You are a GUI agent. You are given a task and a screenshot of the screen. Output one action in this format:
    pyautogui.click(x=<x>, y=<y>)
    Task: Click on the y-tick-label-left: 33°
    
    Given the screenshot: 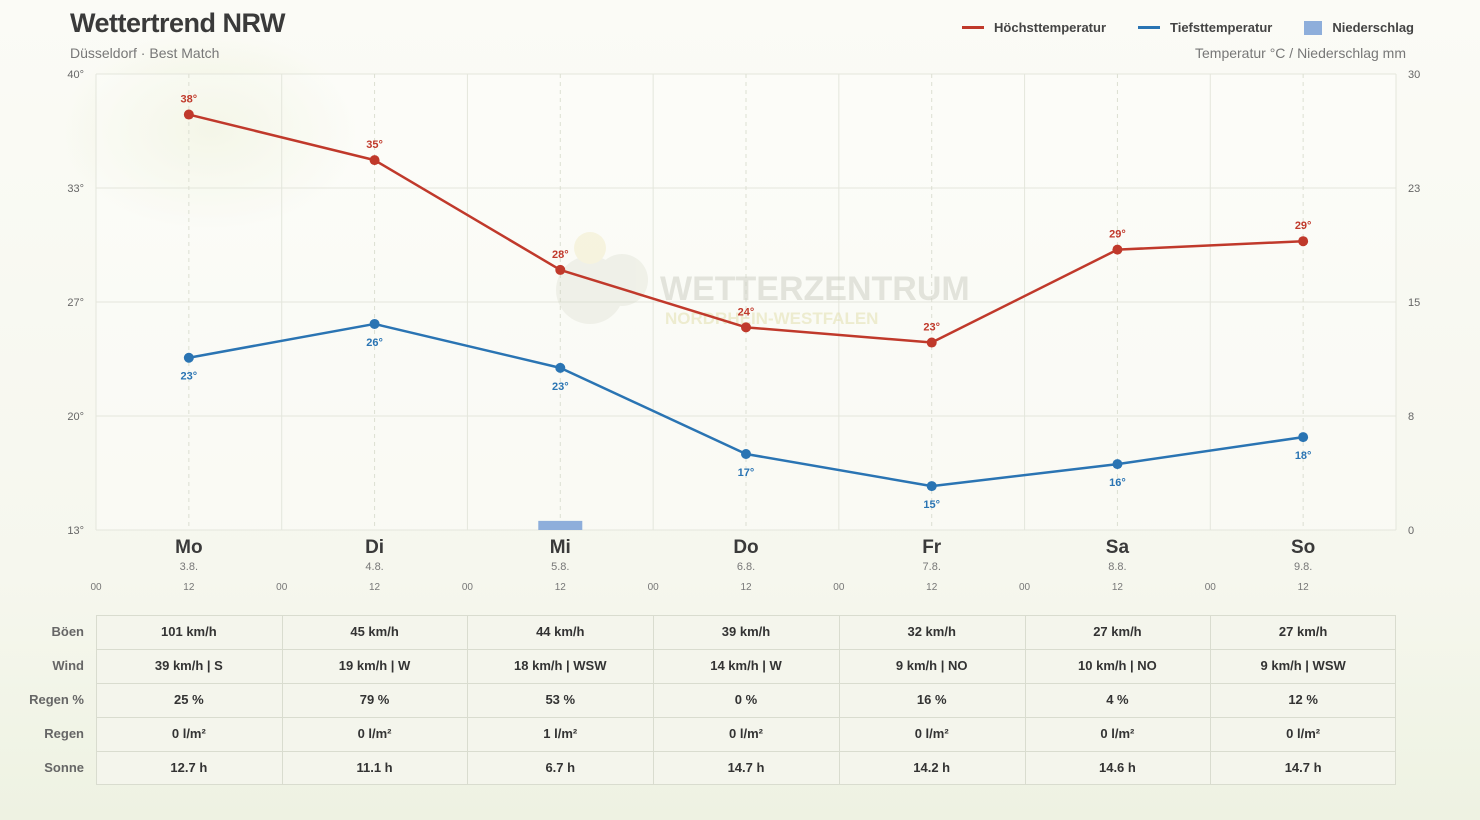 What is the action you would take?
    pyautogui.click(x=75, y=189)
    